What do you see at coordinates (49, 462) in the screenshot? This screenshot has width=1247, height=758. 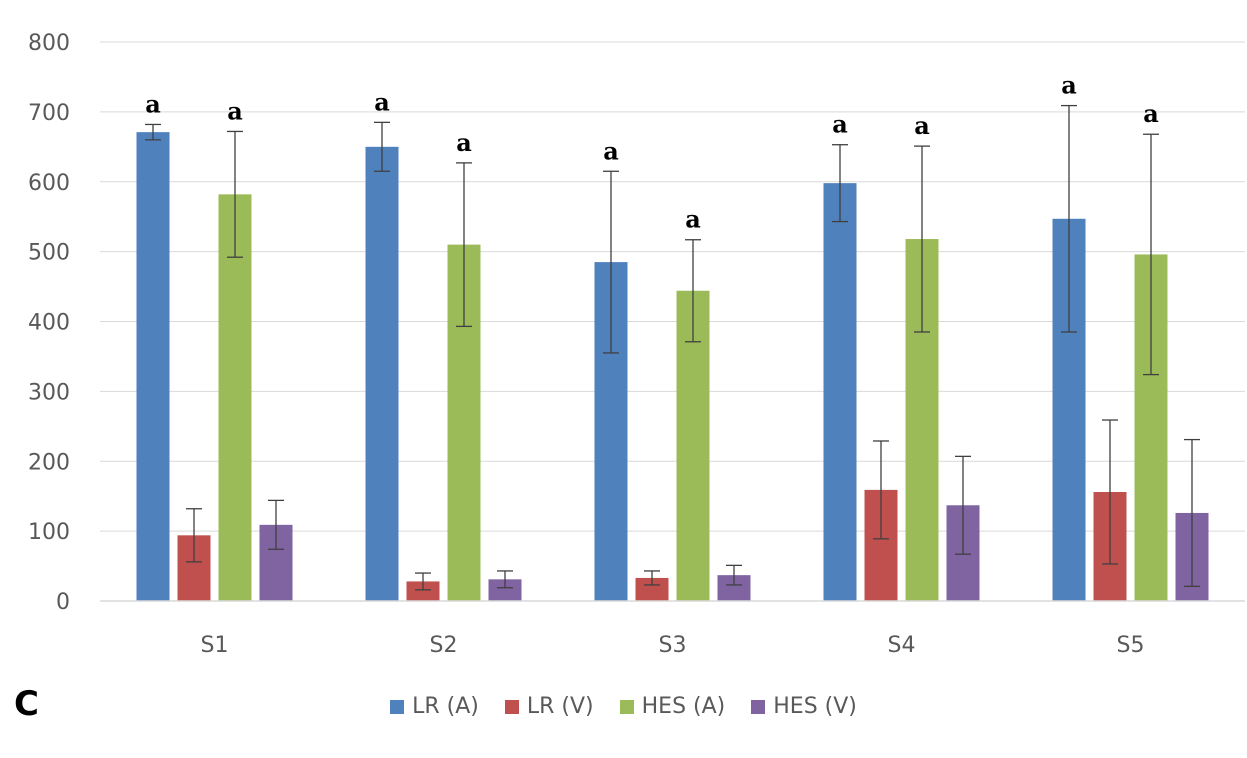 I see `y-tick-label: 200` at bounding box center [49, 462].